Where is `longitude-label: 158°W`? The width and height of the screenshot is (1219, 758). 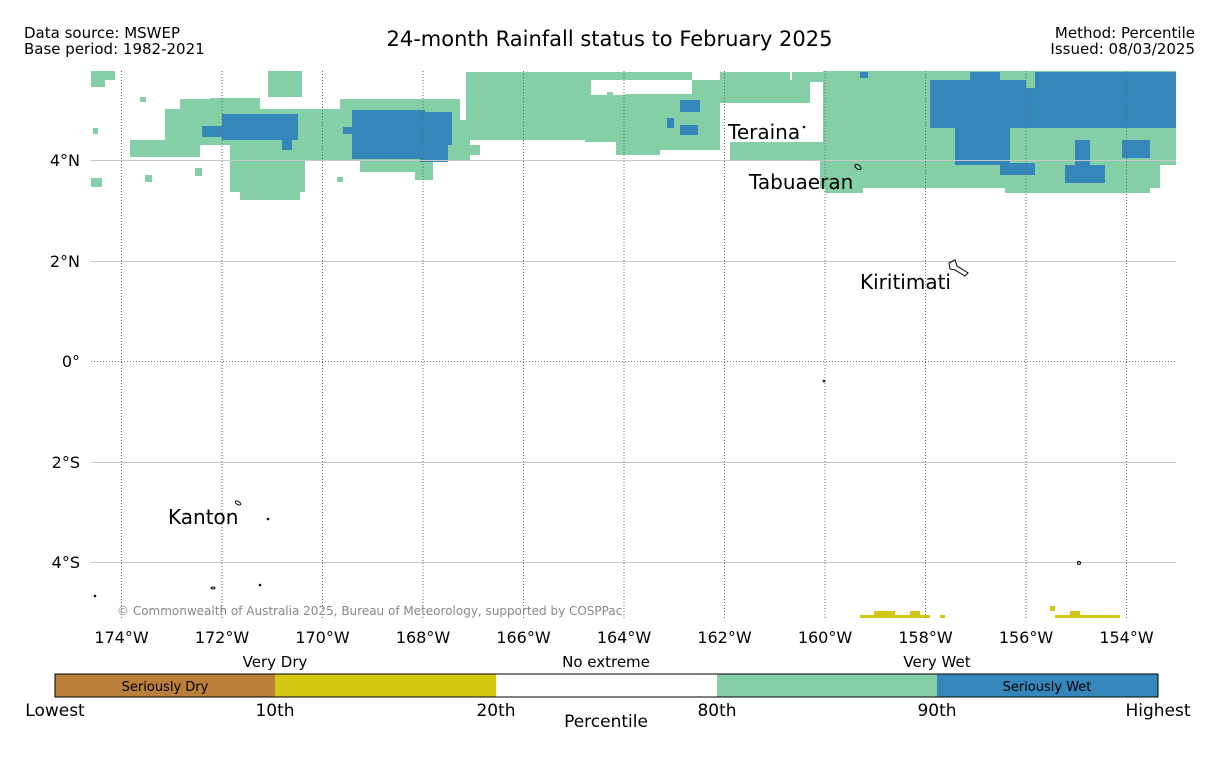
longitude-label: 158°W is located at coordinates (925, 637).